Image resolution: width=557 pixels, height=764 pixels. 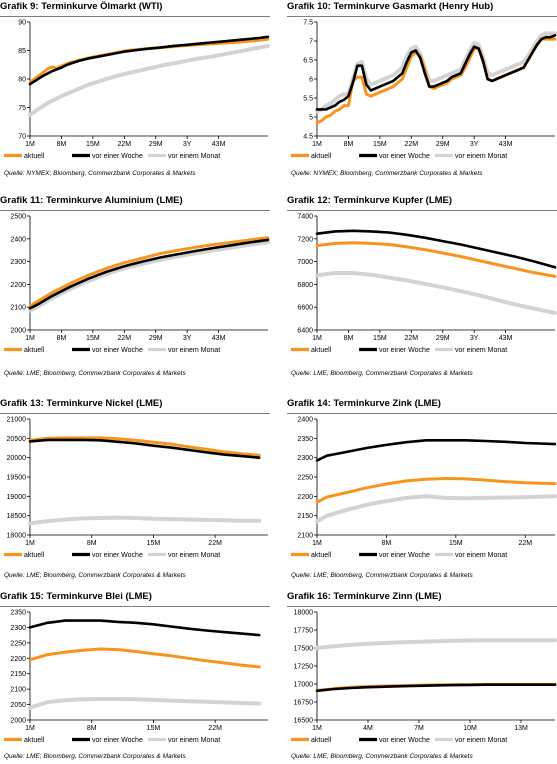 What do you see at coordinates (99, 596) in the screenshot?
I see `chart-title-text: Terminkurve Blei (LME)` at bounding box center [99, 596].